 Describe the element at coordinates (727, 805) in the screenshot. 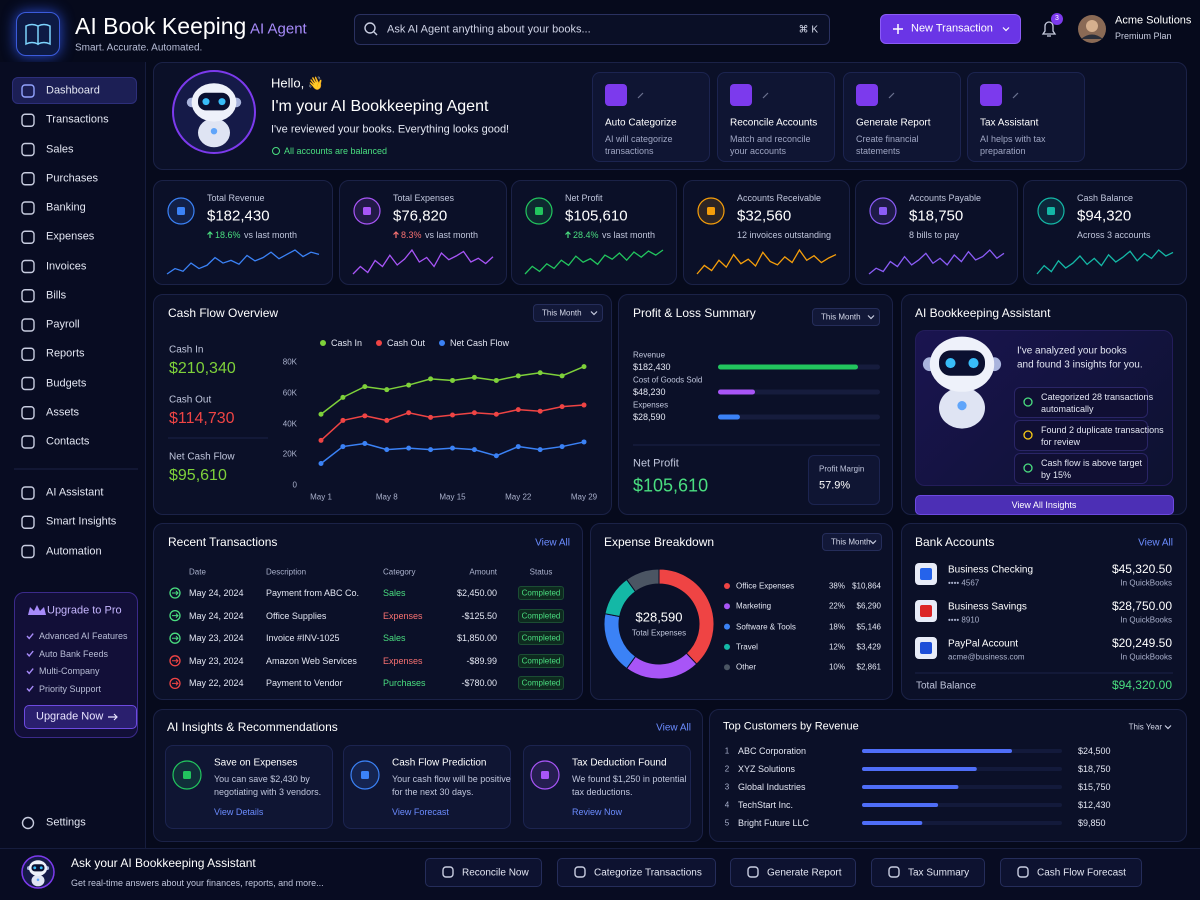

I see `rank: 4` at that location.